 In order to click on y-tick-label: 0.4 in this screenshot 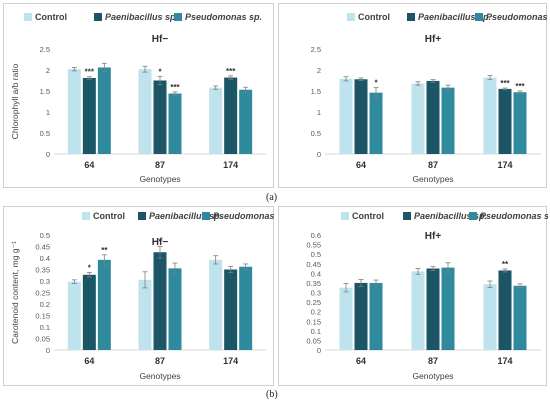, I will do `click(316, 273)`.